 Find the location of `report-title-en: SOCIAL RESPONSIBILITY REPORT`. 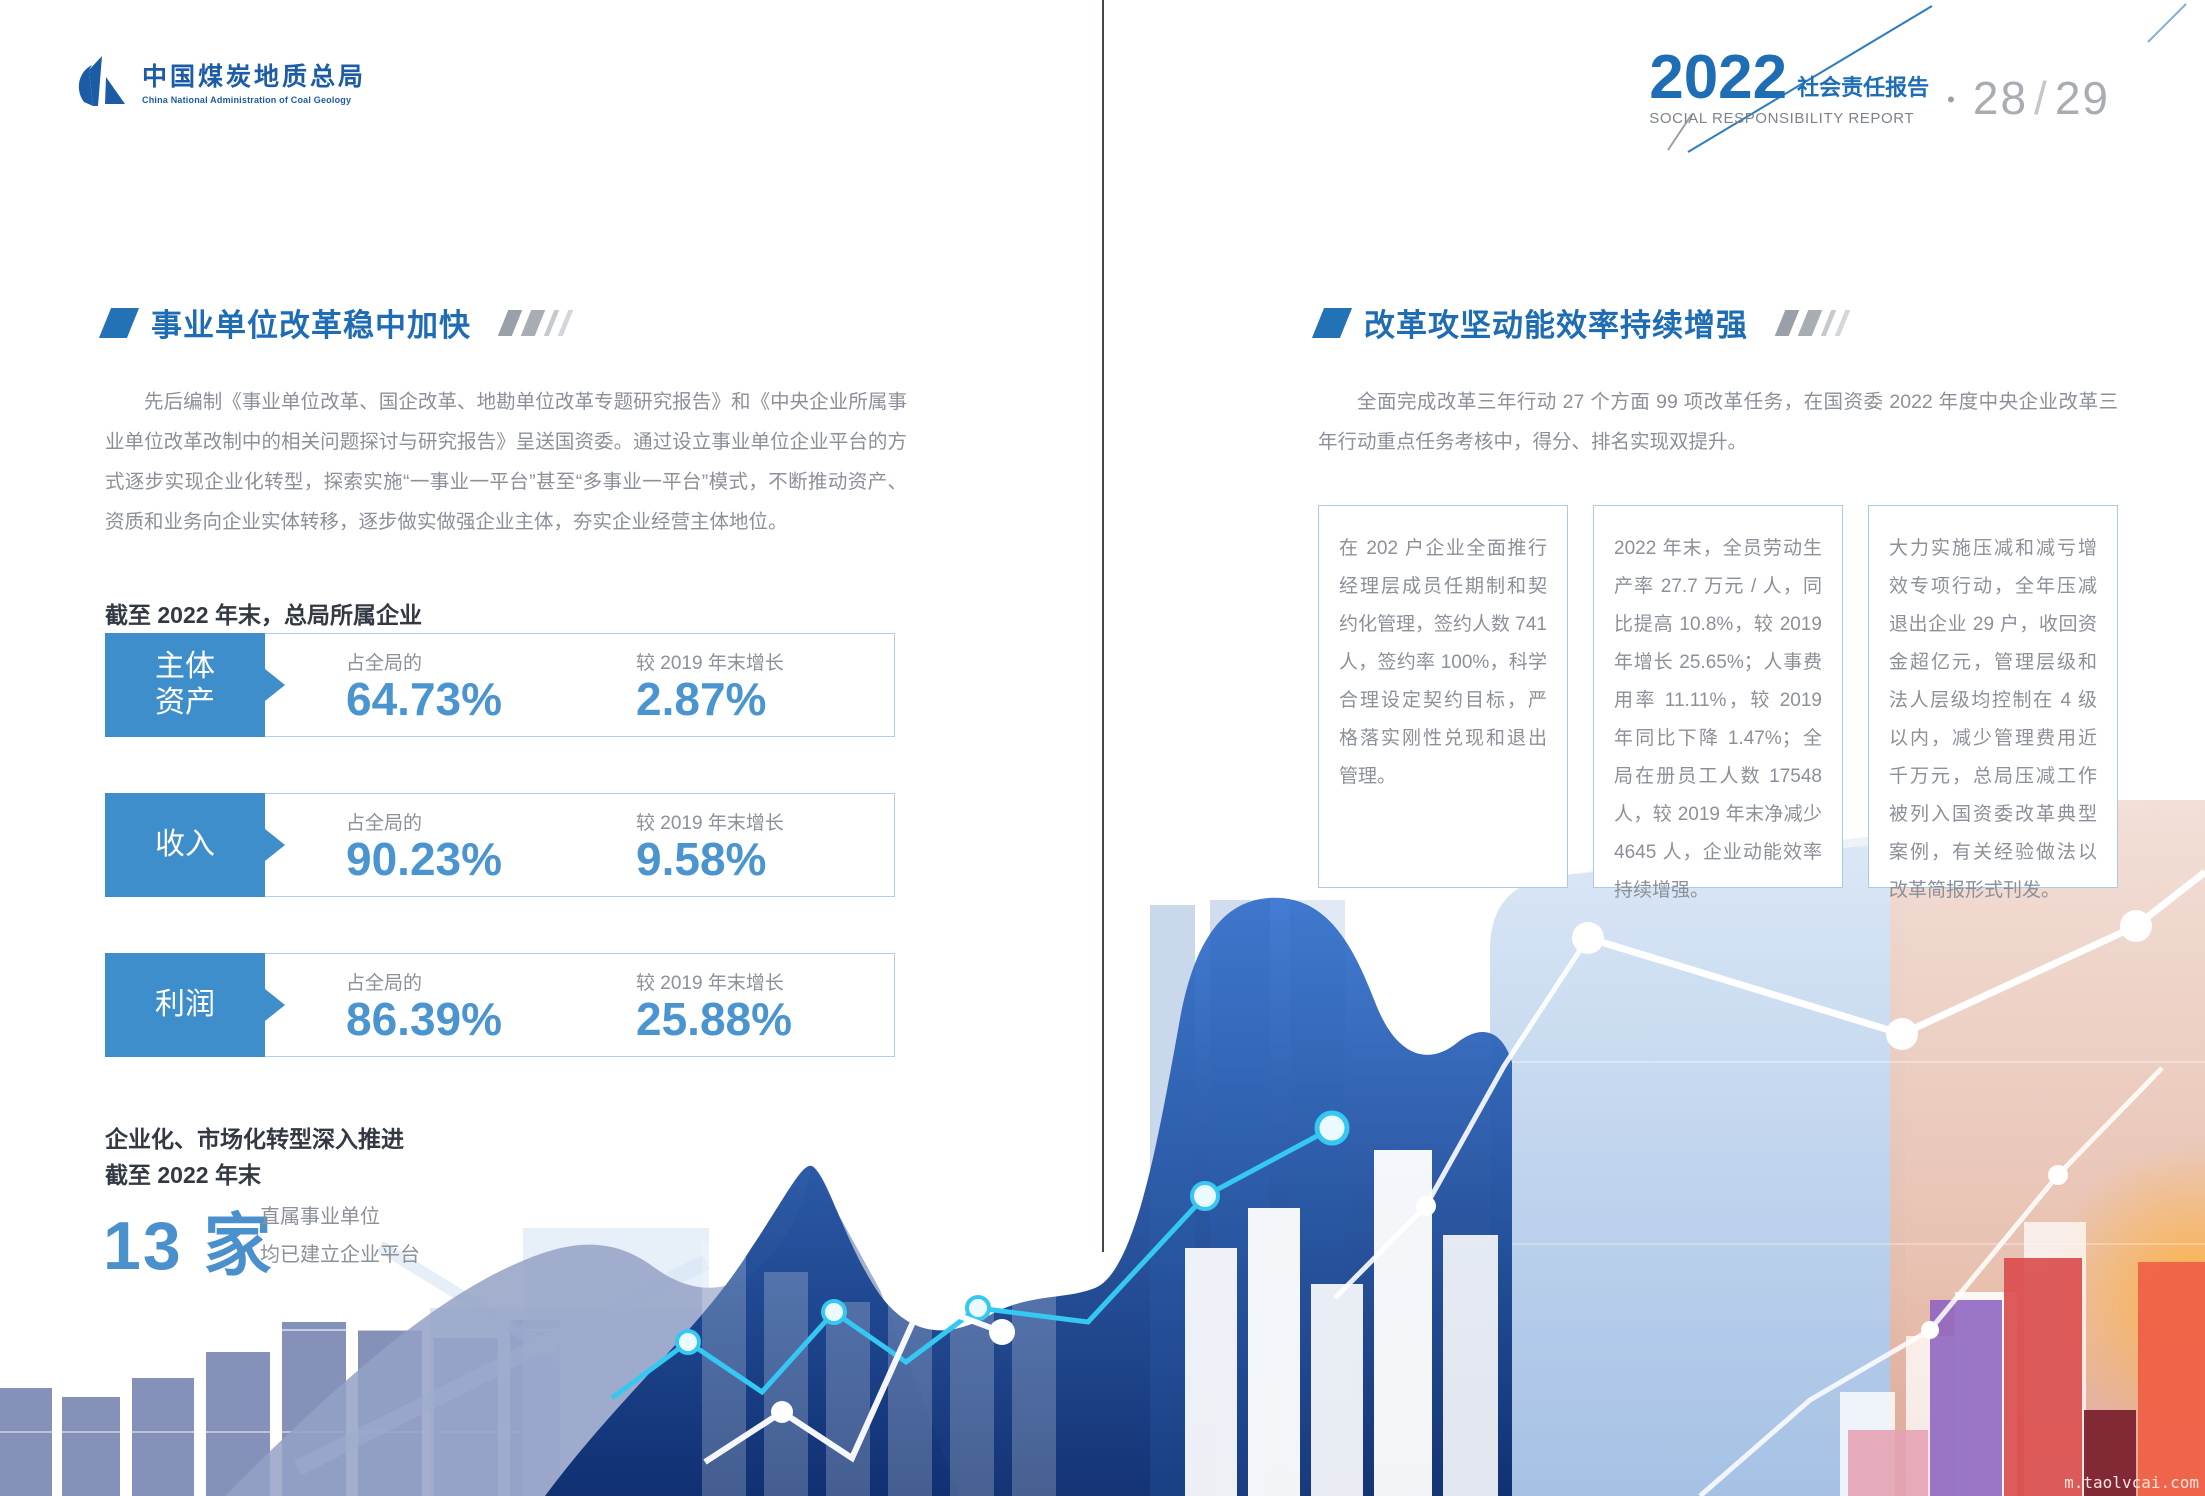

report-title-en: SOCIAL RESPONSIBILITY REPORT is located at coordinates (1782, 118).